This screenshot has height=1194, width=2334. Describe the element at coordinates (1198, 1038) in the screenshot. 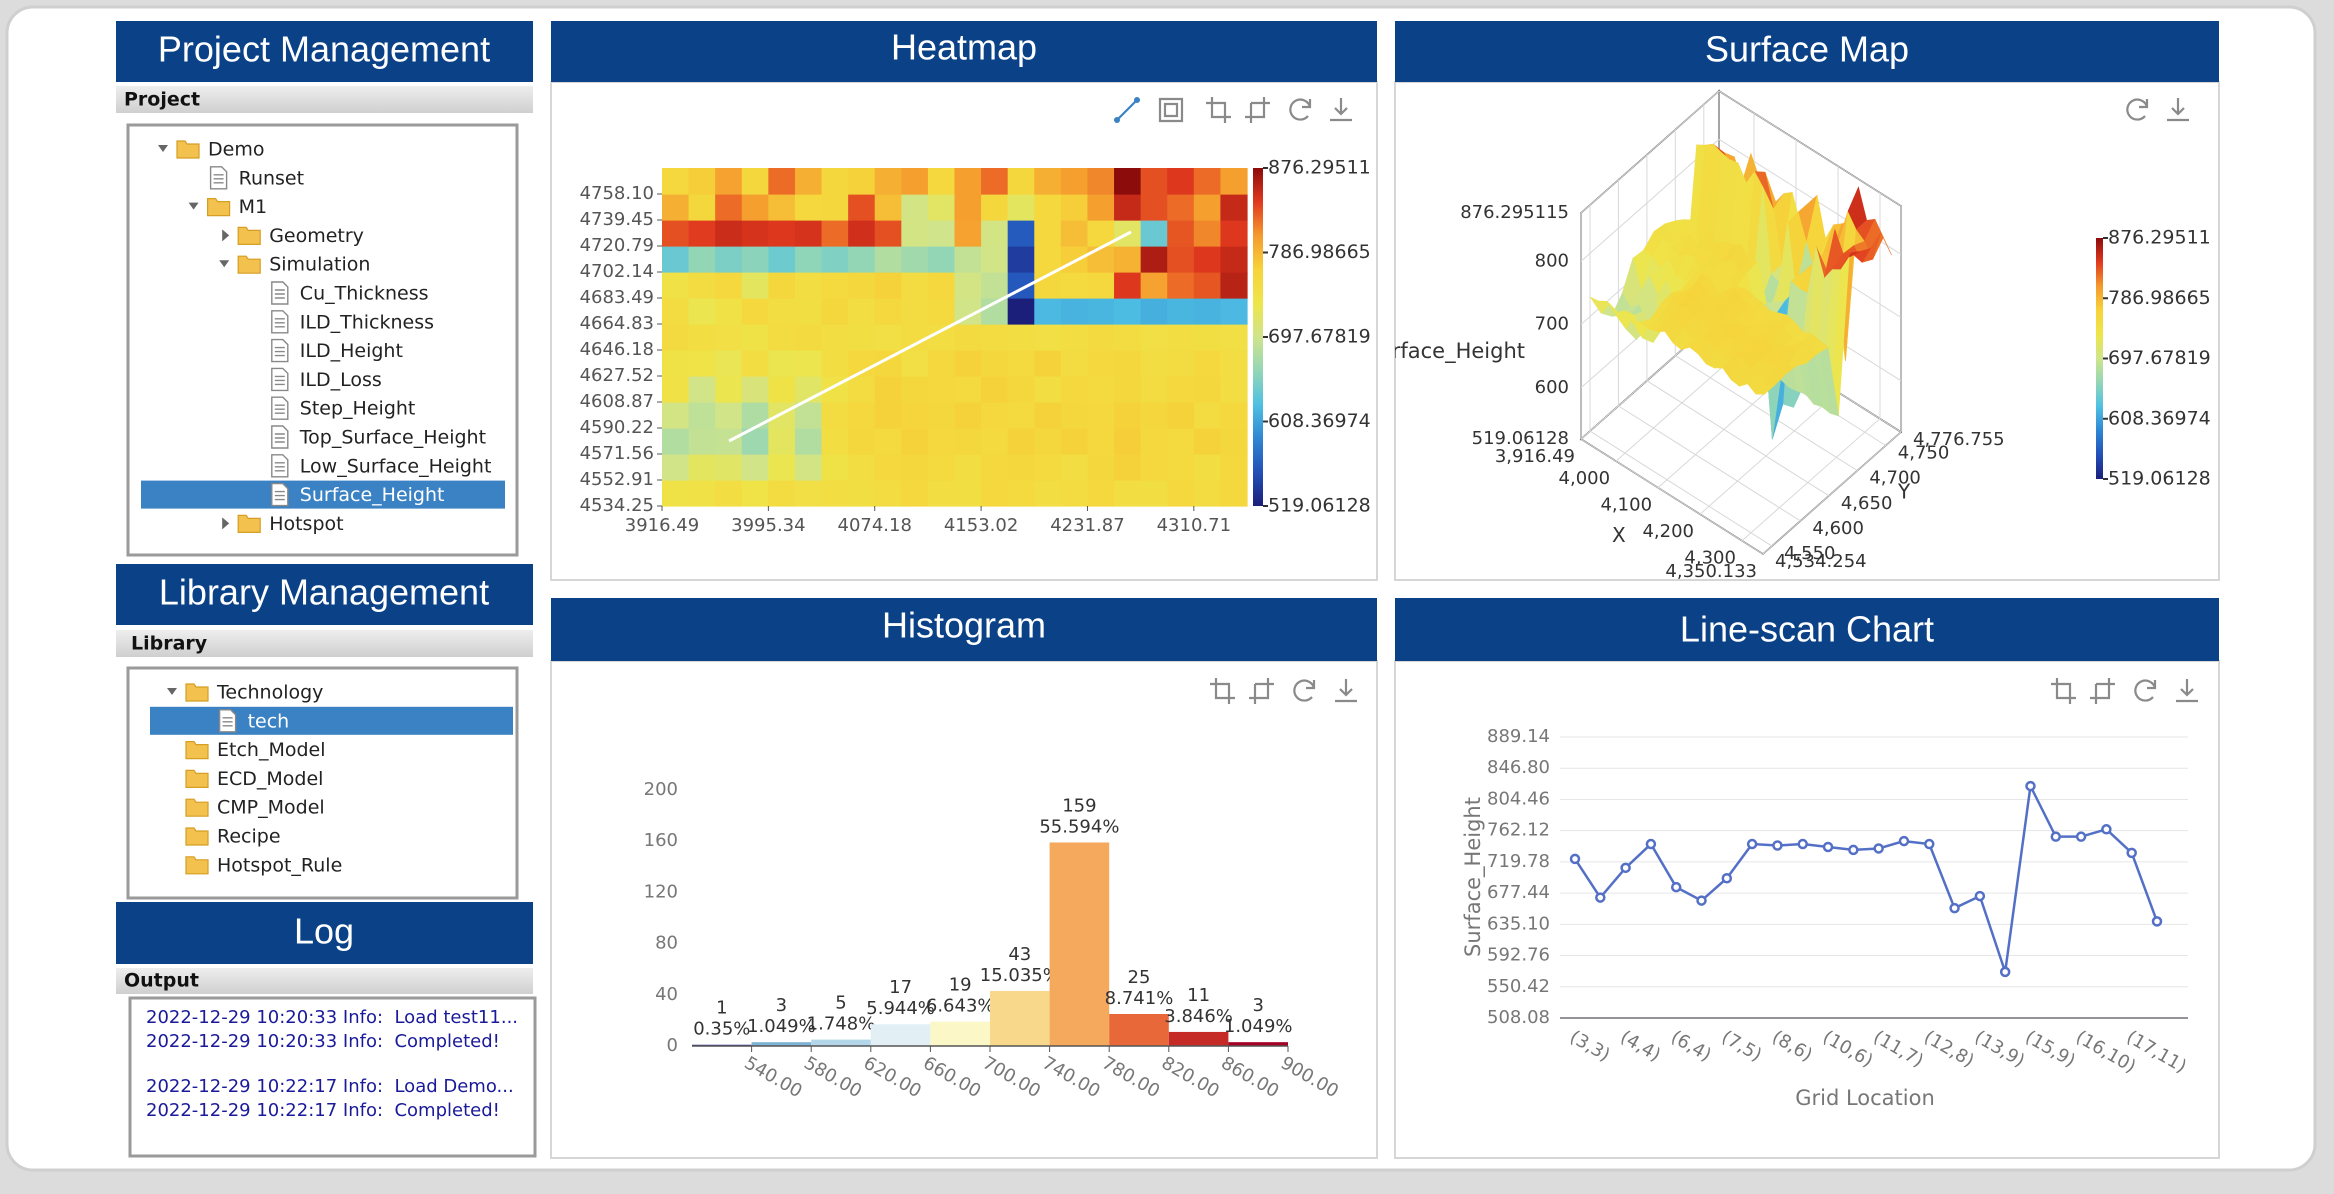

I see `bar` at that location.